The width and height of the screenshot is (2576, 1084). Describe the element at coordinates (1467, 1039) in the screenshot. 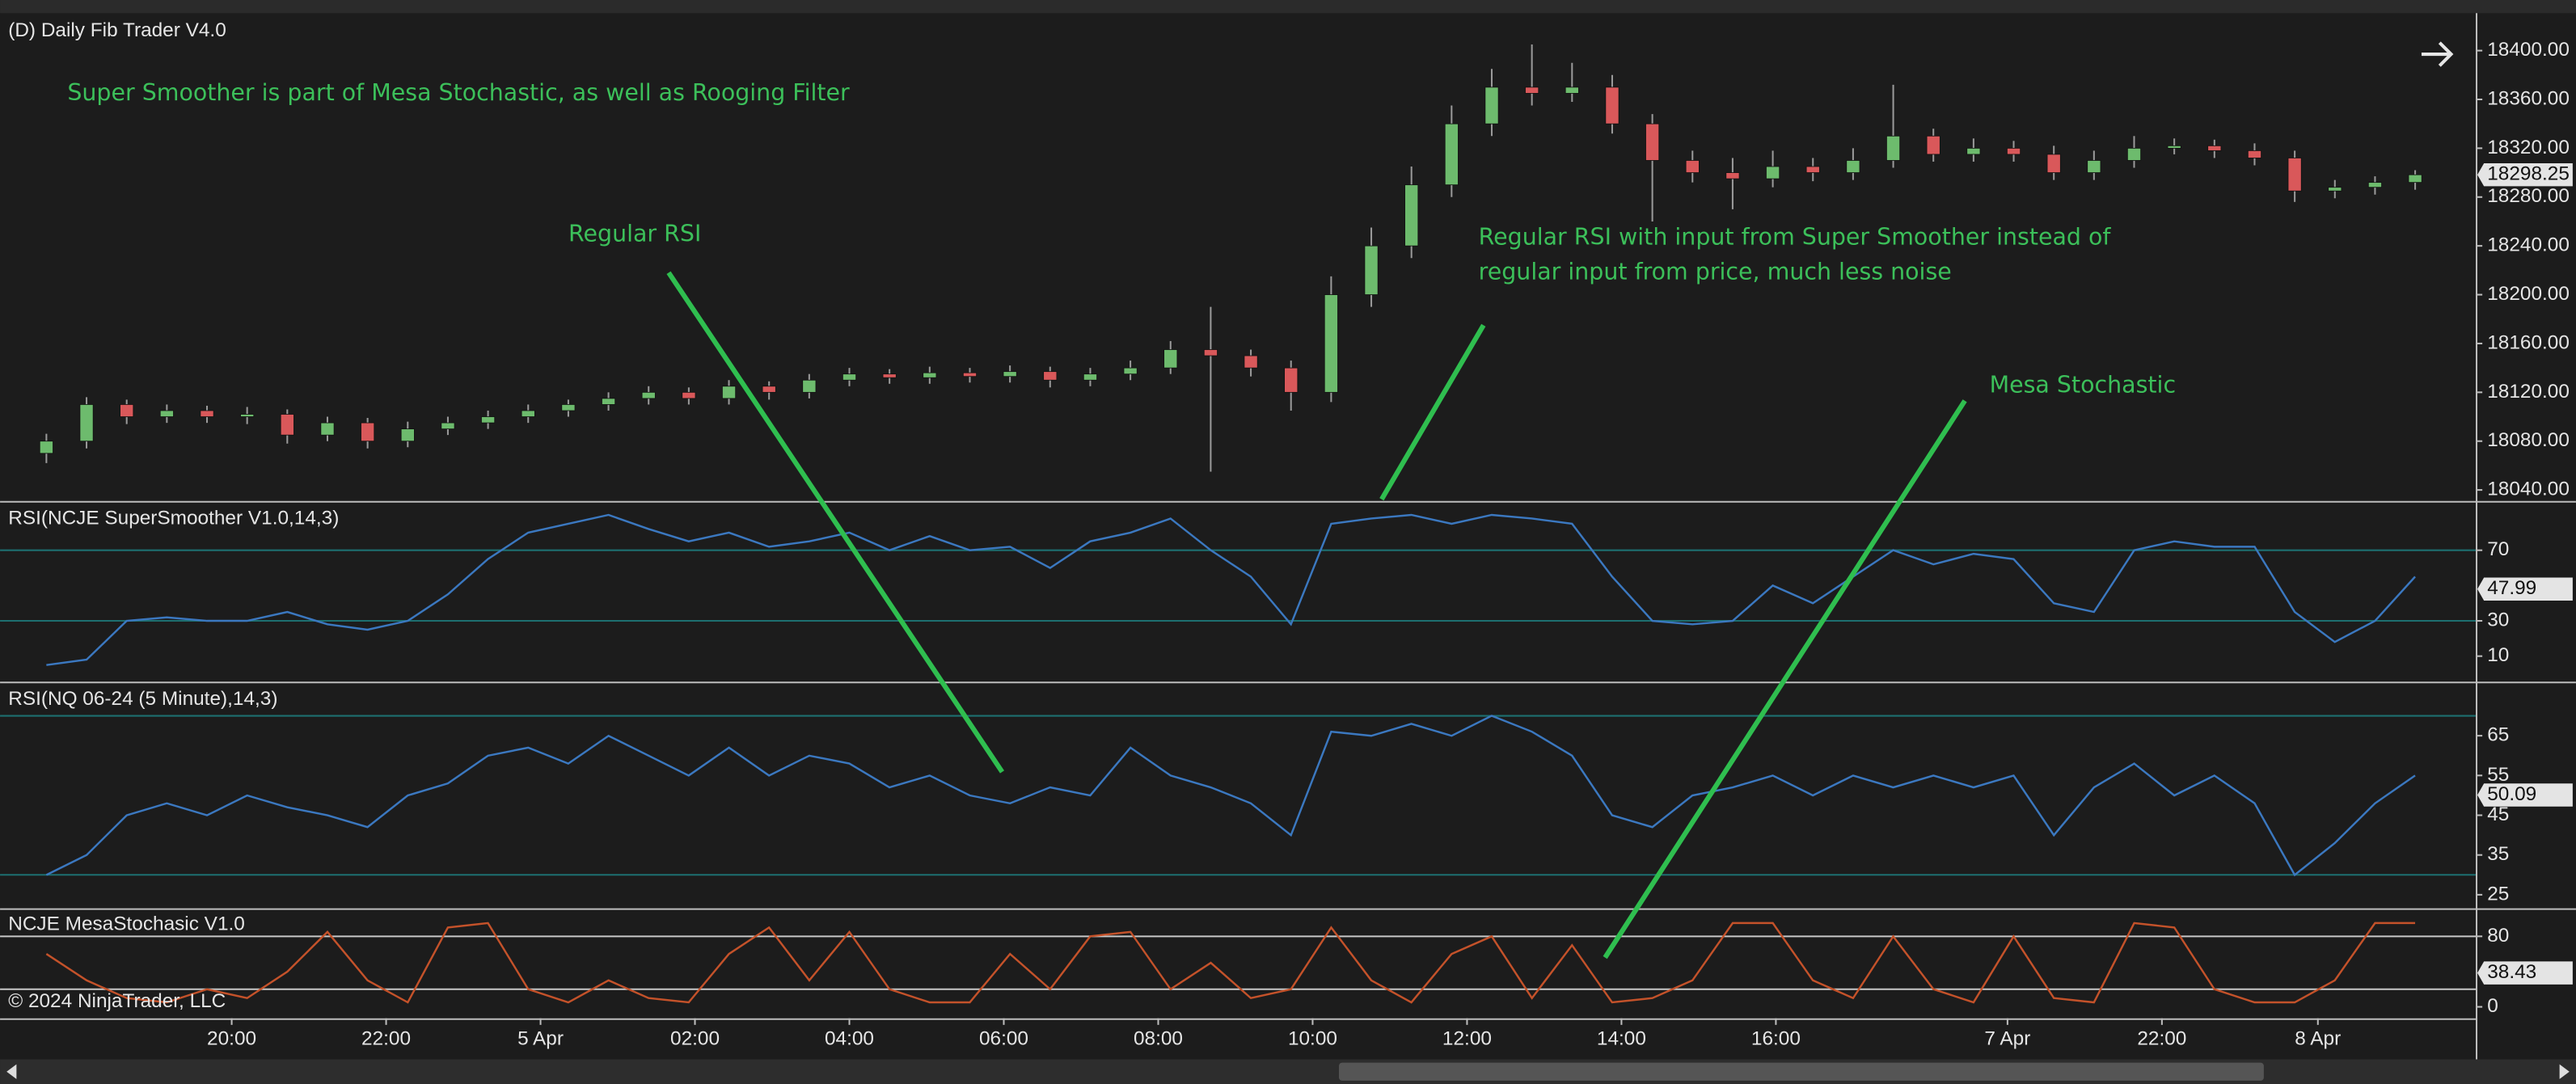

I see `x-tick-label: 12:00` at that location.